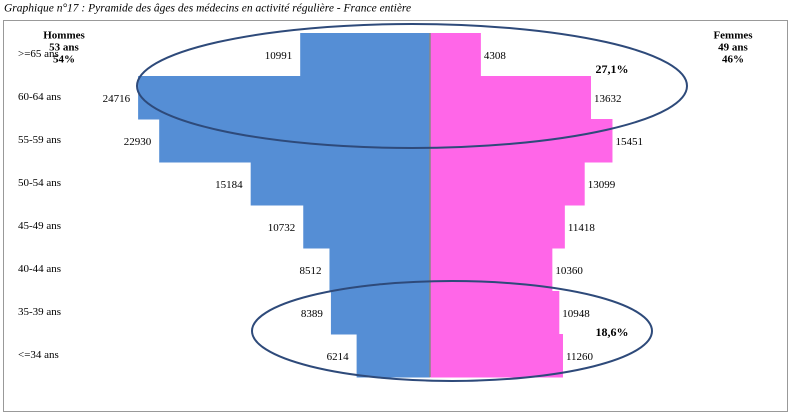  Describe the element at coordinates (733, 60) in the screenshot. I see `legend-note: 46%` at that location.